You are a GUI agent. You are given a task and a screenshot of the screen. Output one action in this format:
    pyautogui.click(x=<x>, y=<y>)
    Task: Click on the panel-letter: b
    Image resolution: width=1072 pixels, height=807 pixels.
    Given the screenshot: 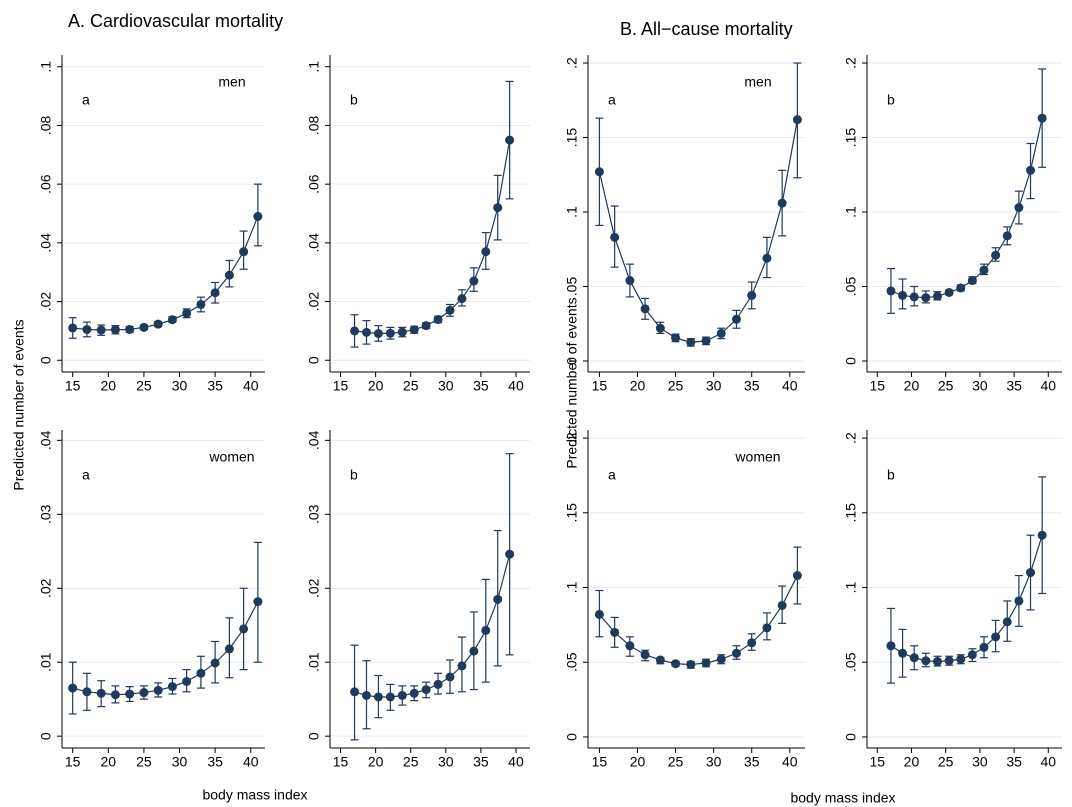 What is the action you would take?
    pyautogui.click(x=891, y=100)
    